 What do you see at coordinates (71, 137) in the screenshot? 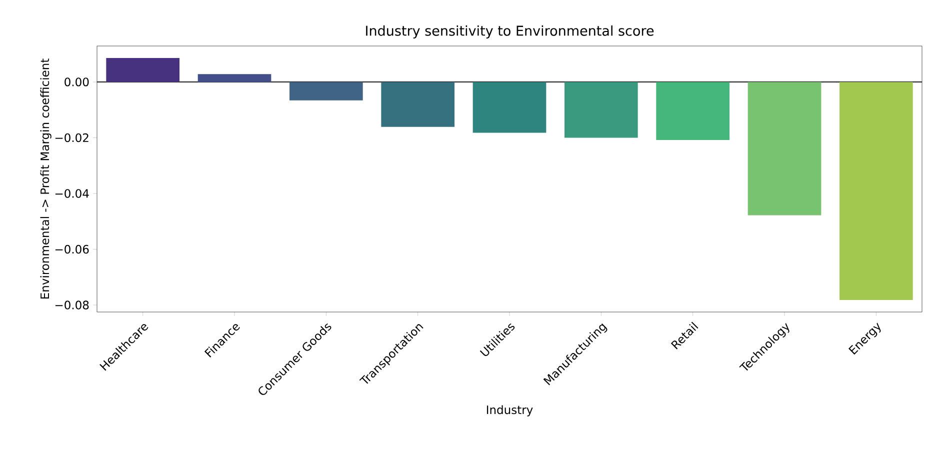
I see `y-tick-label: −0.02` at bounding box center [71, 137].